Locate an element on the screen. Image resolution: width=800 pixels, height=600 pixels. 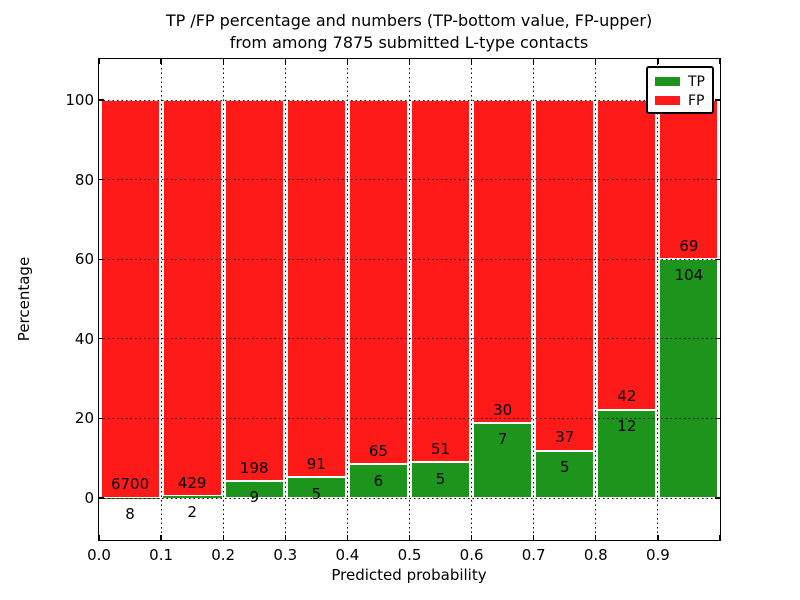
y-tick-label: 40 is located at coordinates (84, 338).